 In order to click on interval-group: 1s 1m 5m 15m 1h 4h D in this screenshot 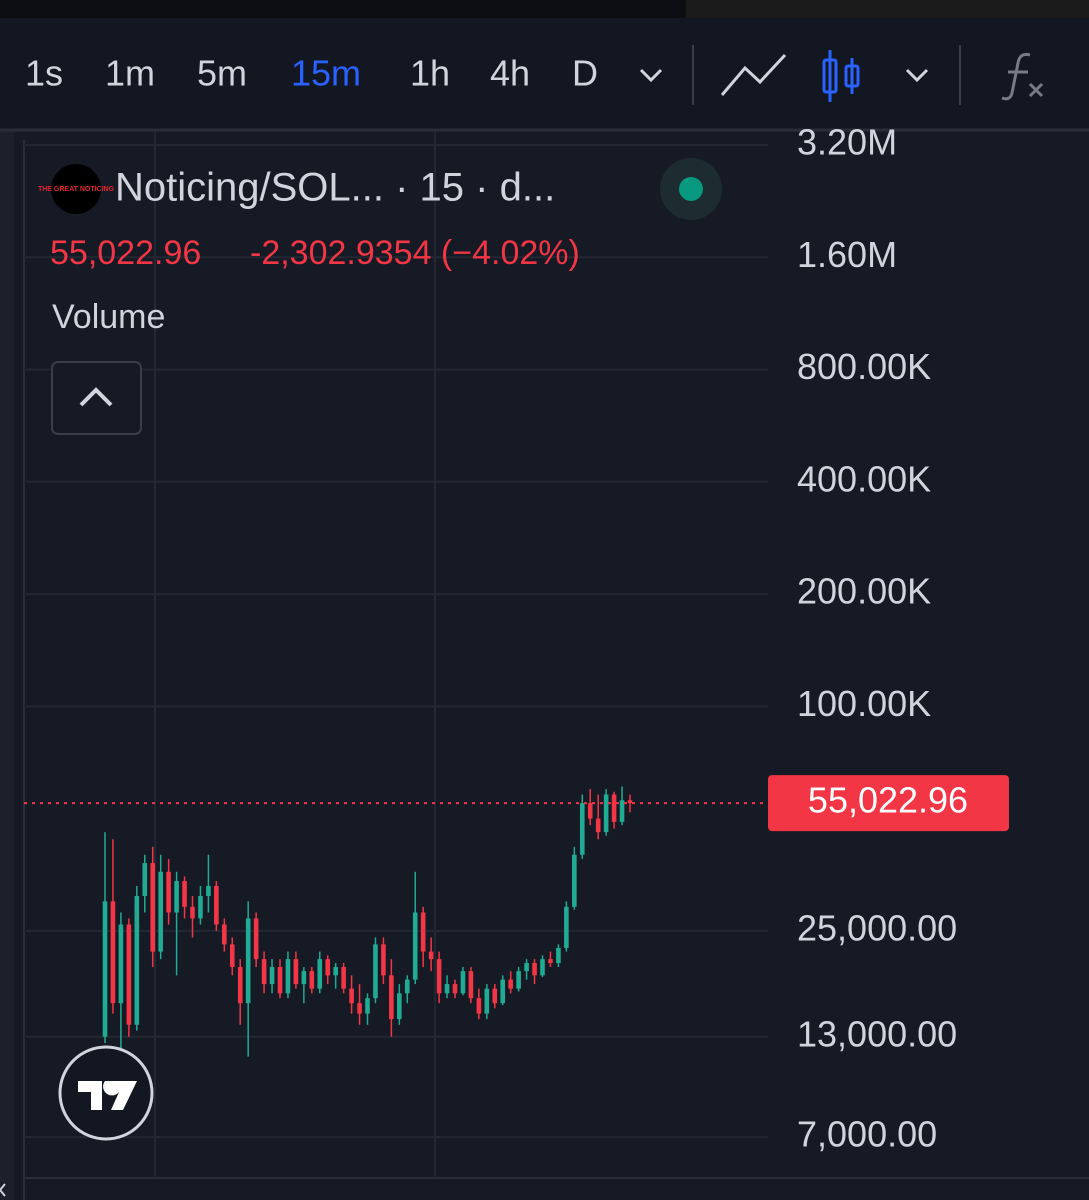, I will do `click(311, 73)`.